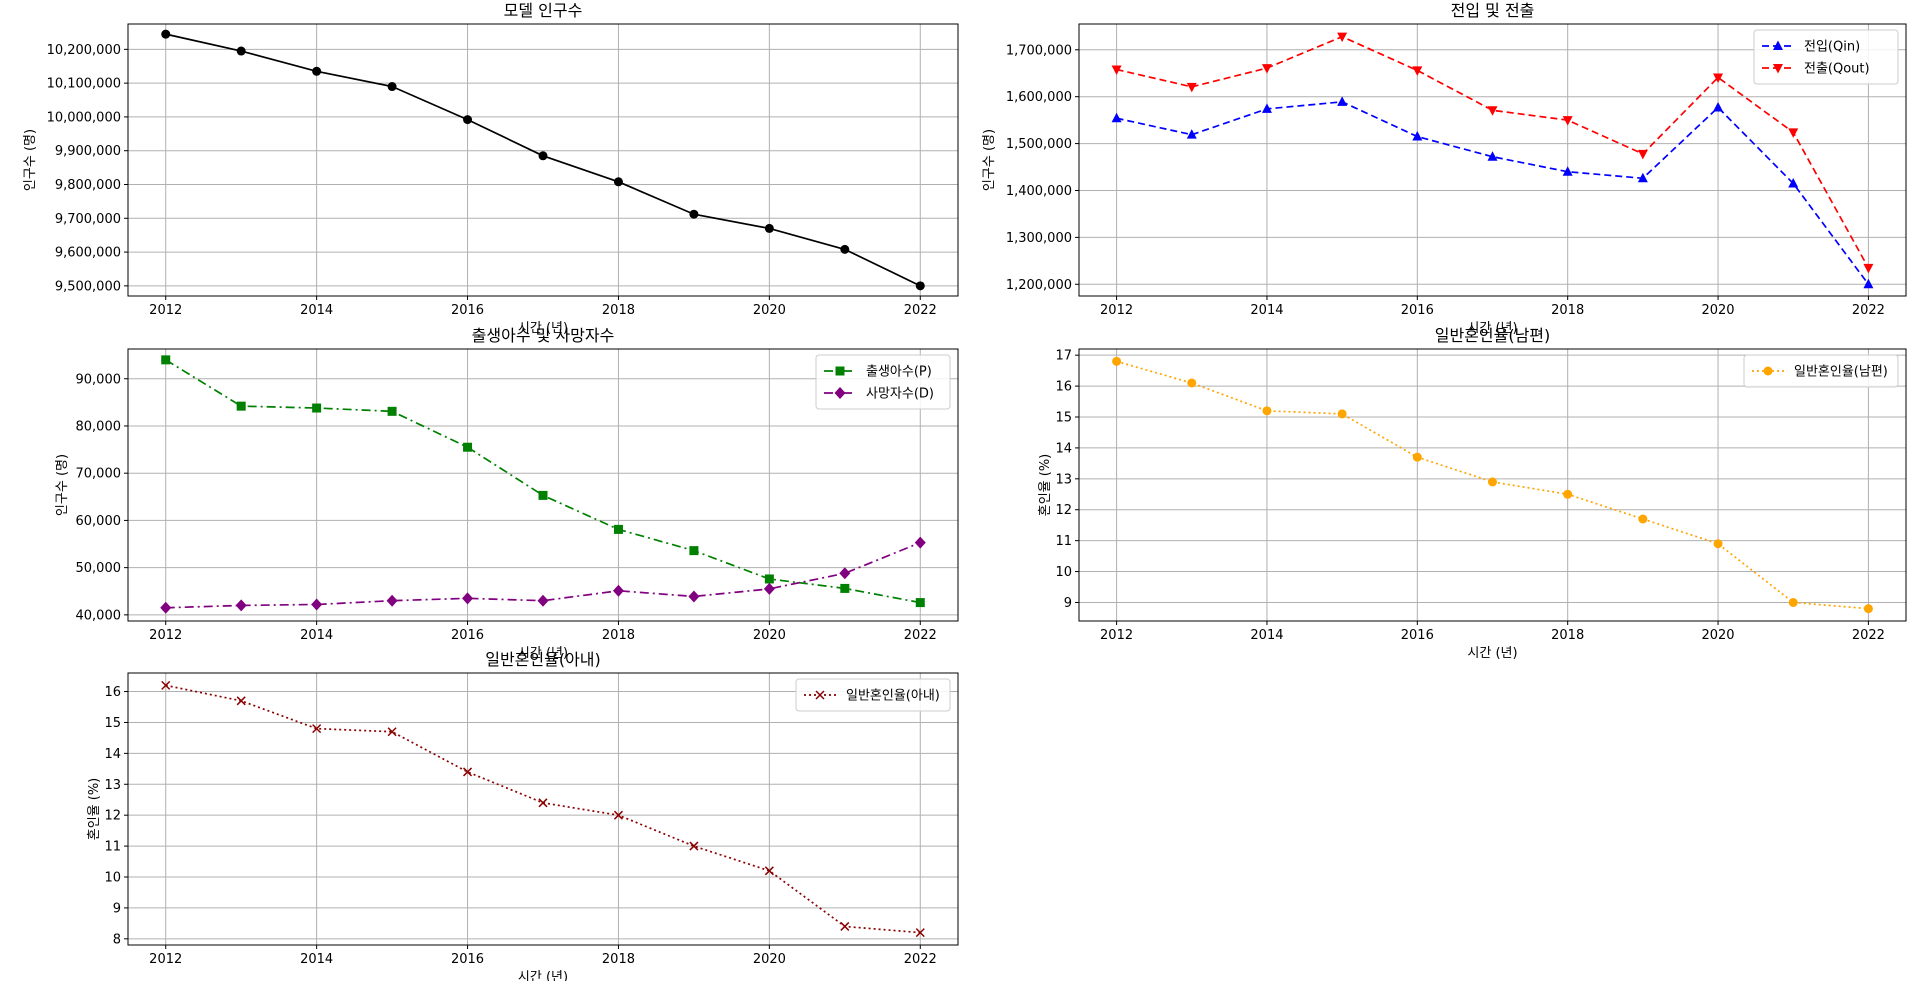  I want to click on chart-title: 일반혼인율(아내), so click(543, 659).